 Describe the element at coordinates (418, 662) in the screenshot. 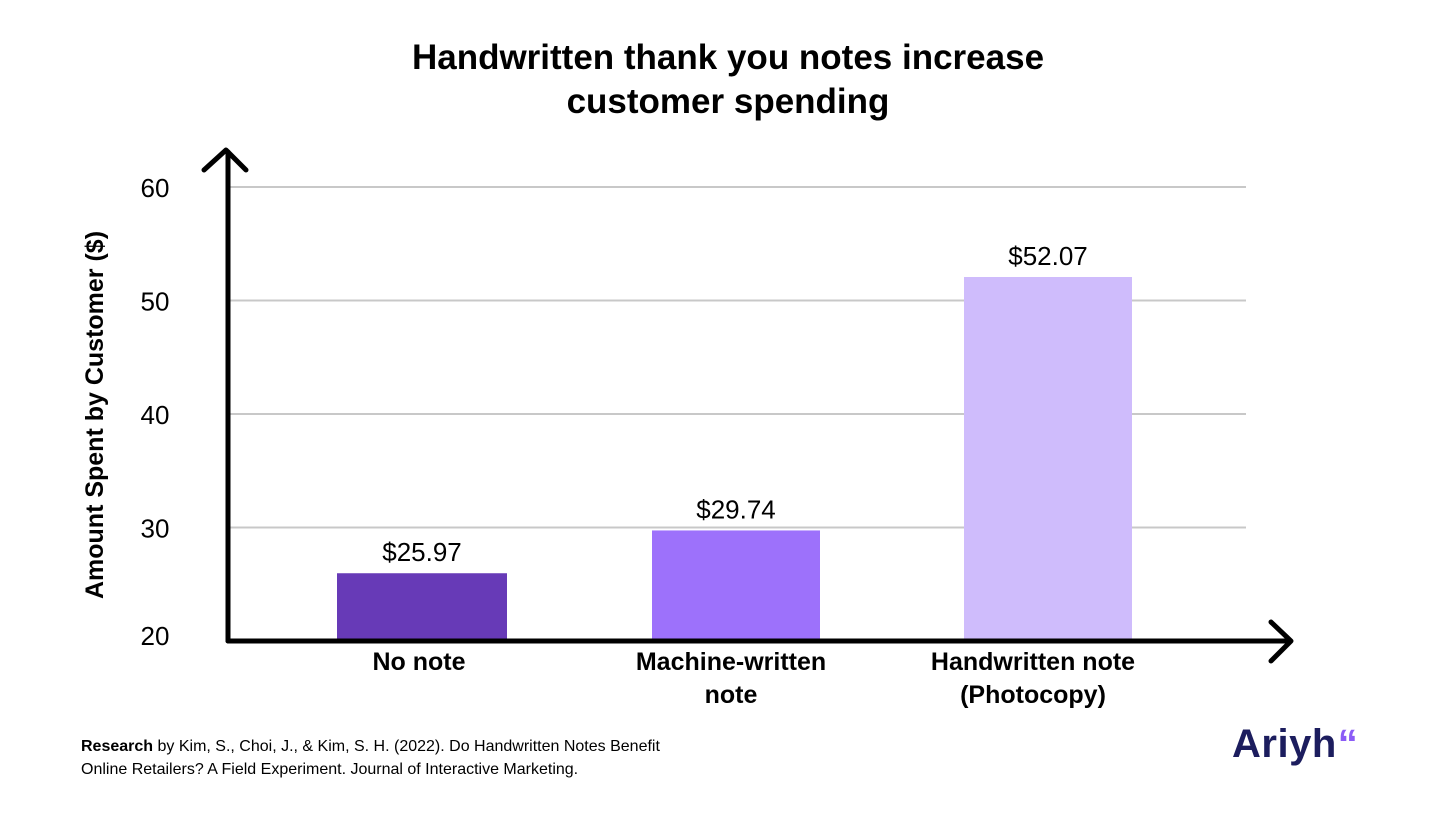

I see `x-tick-label: No note` at that location.